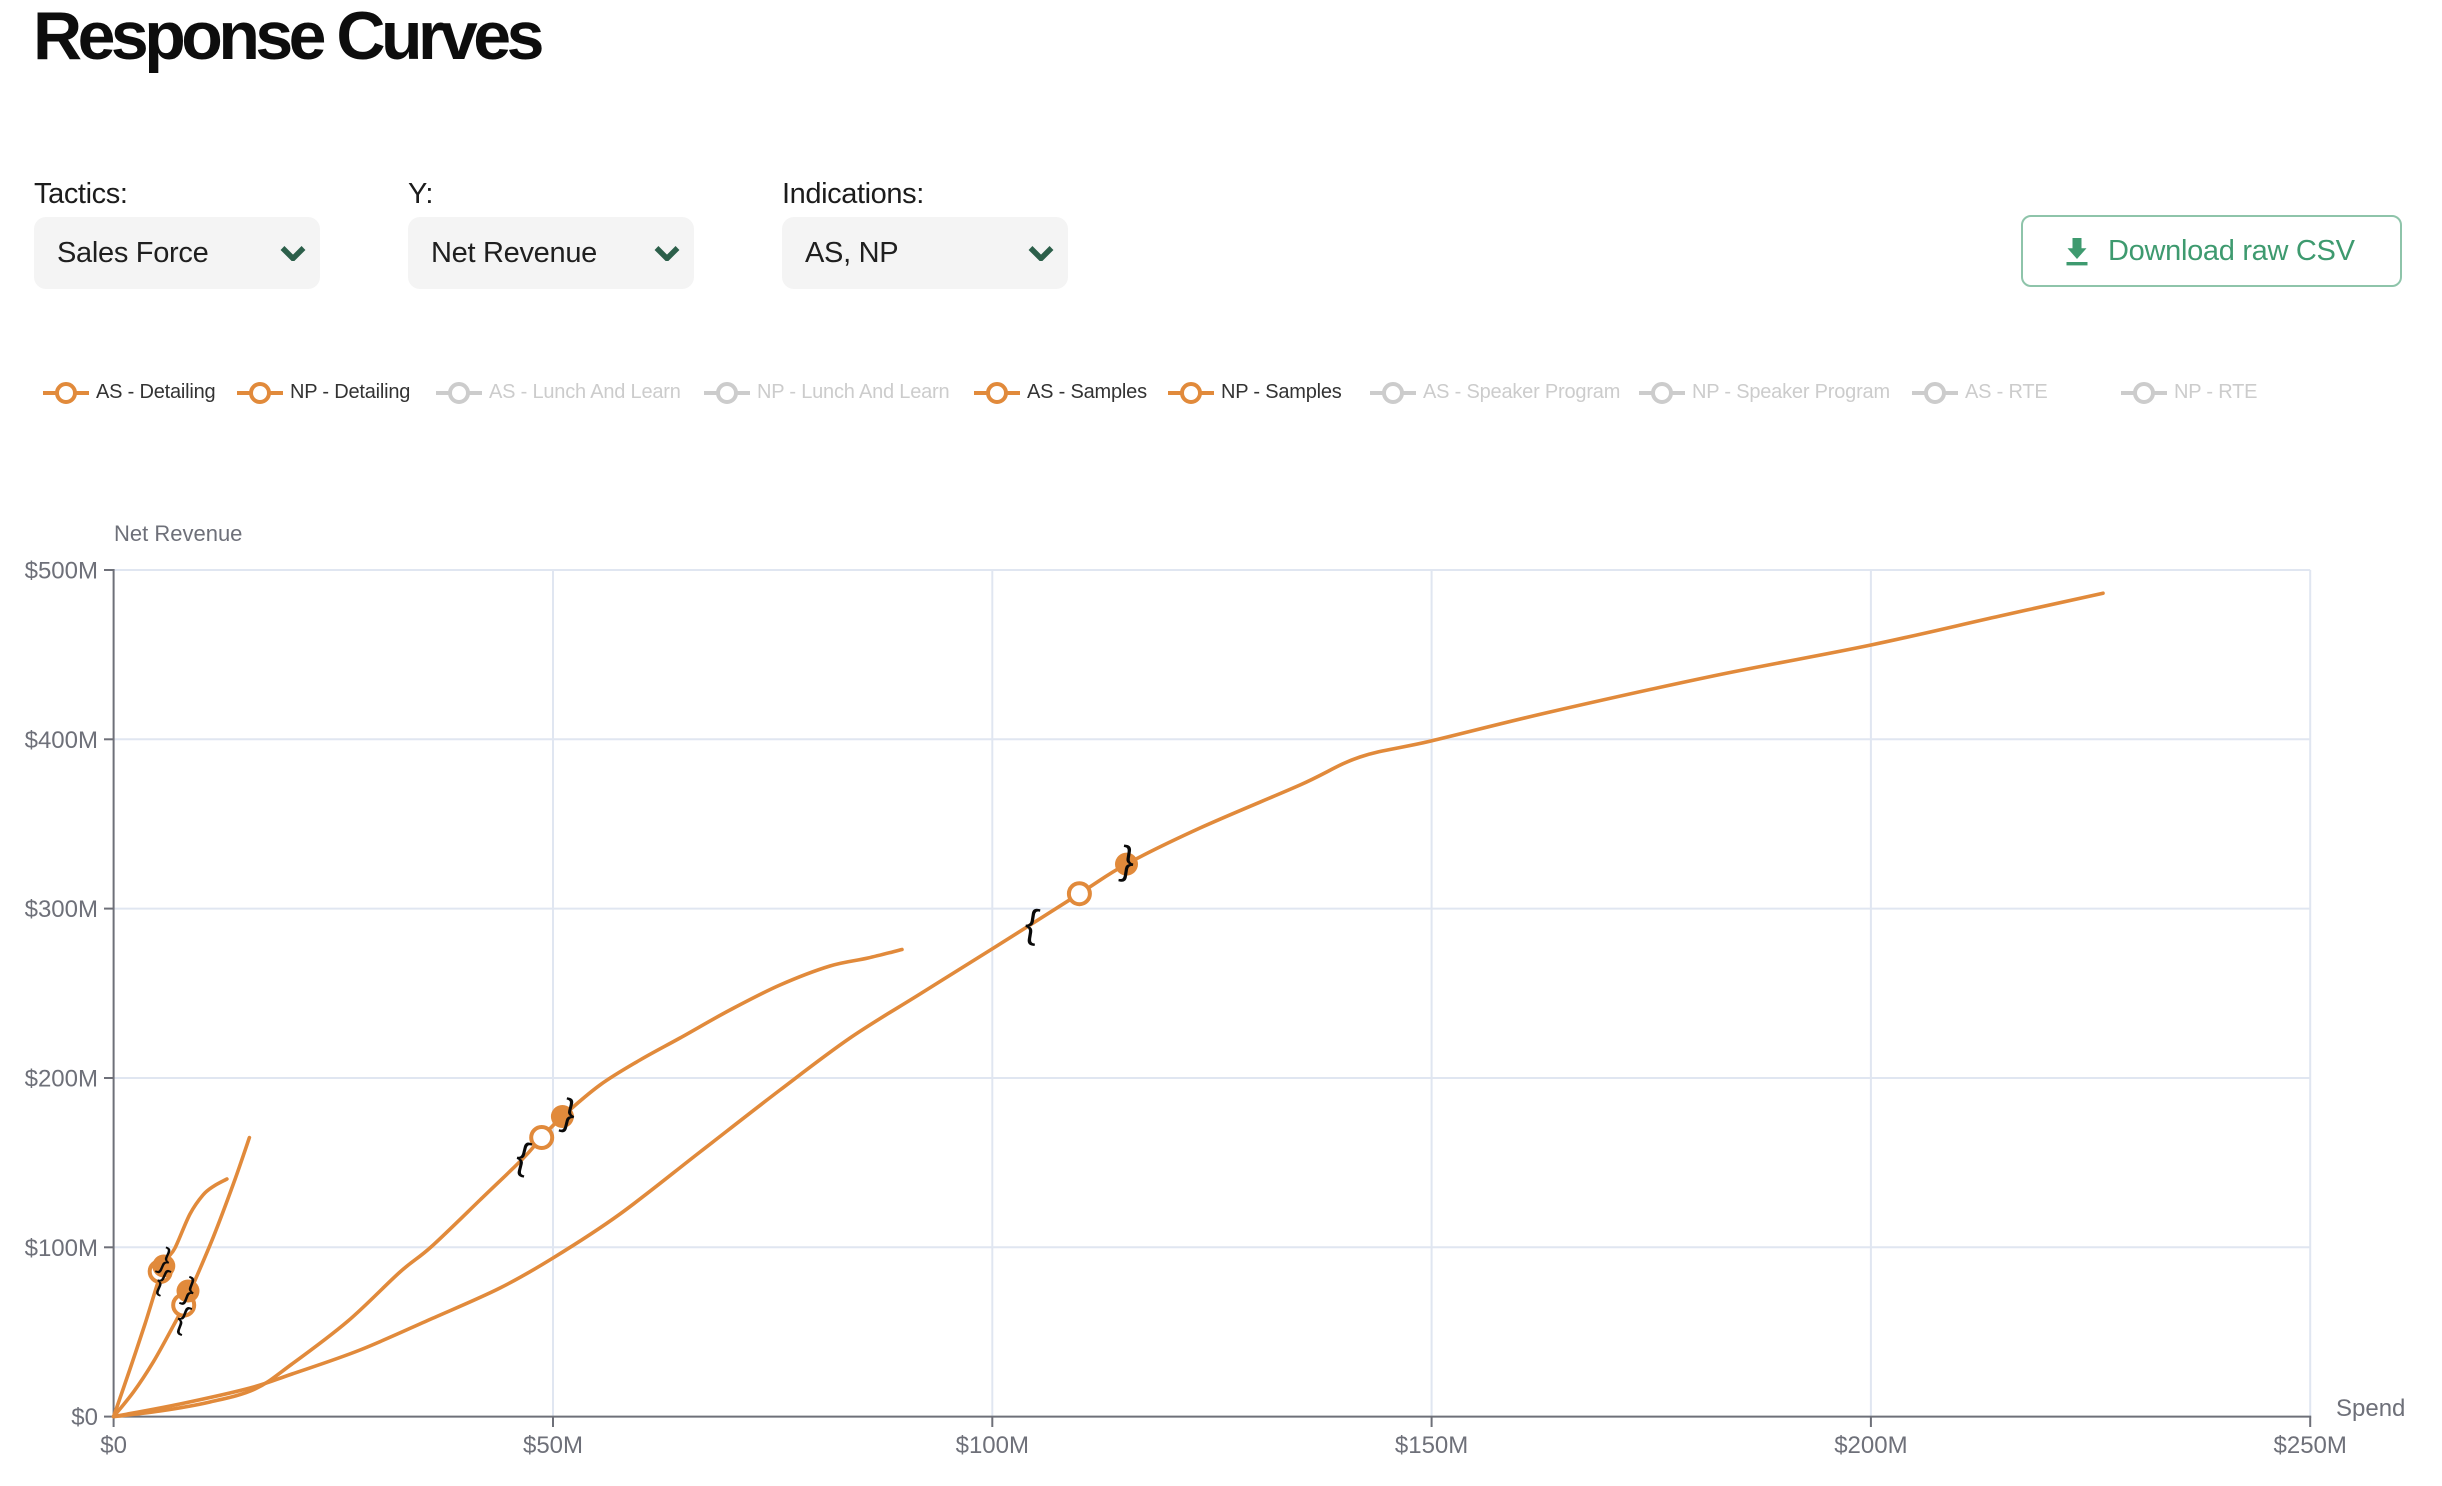 Image resolution: width=2442 pixels, height=1486 pixels. I want to click on svg-text: $400M, so click(61, 740).